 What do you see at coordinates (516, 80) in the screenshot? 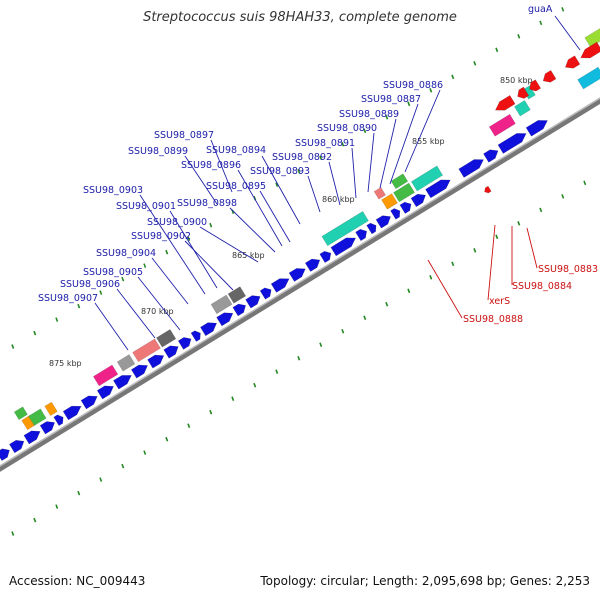
I see `tick-label-850: 850 kbp` at bounding box center [516, 80].